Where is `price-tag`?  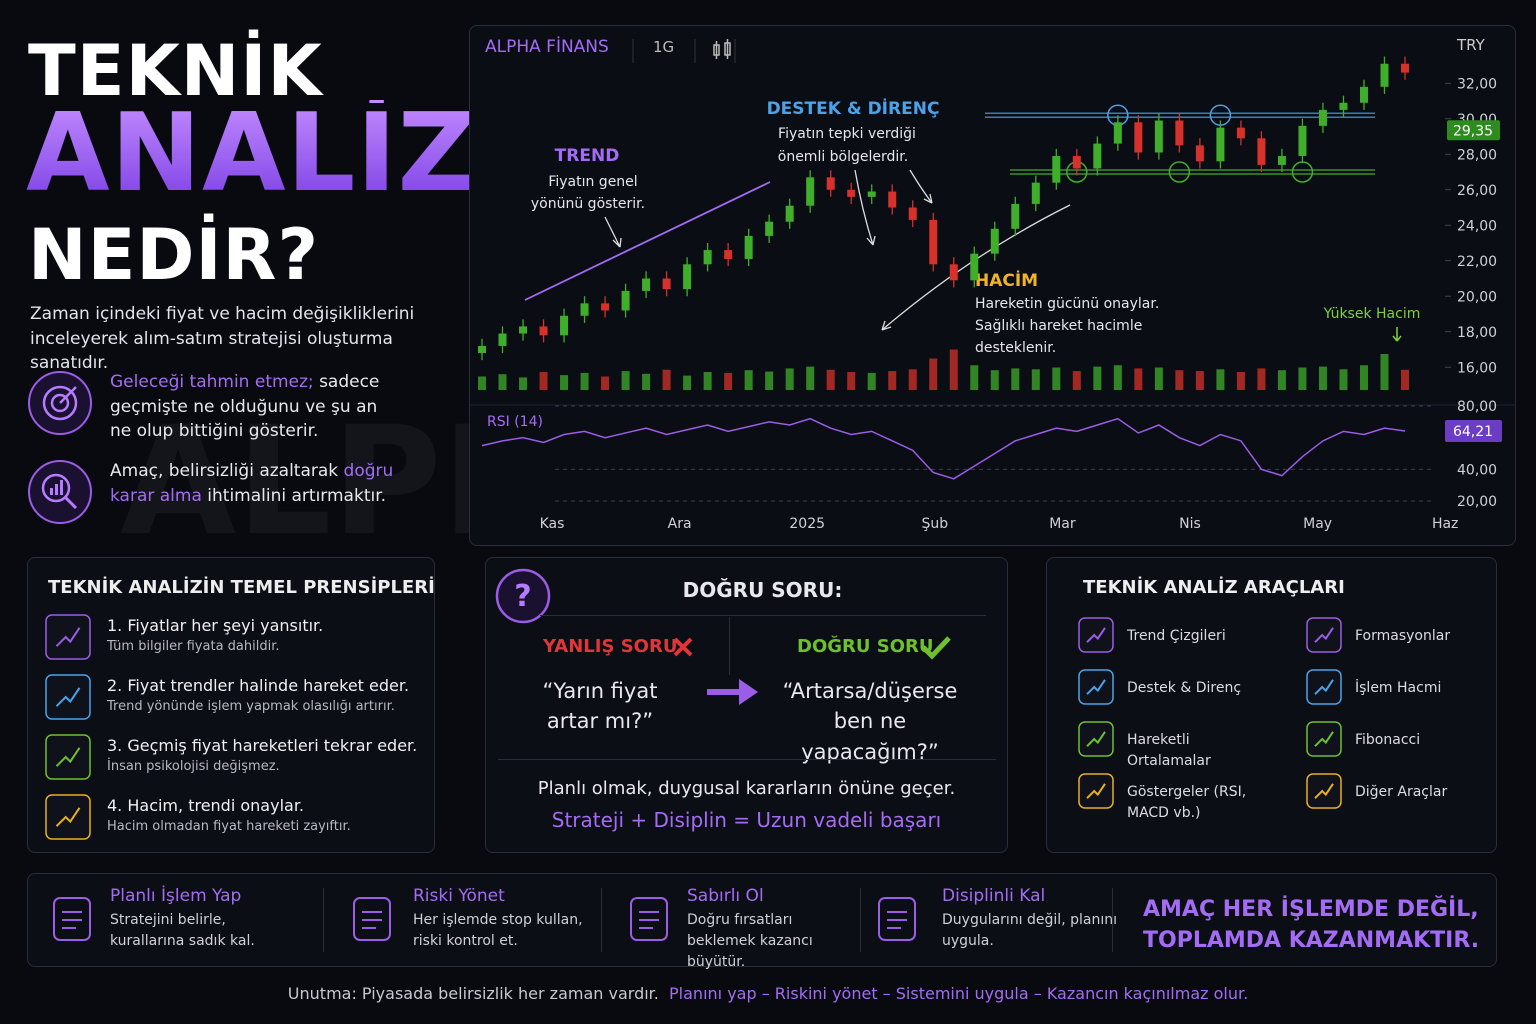
price-tag is located at coordinates (1473, 130).